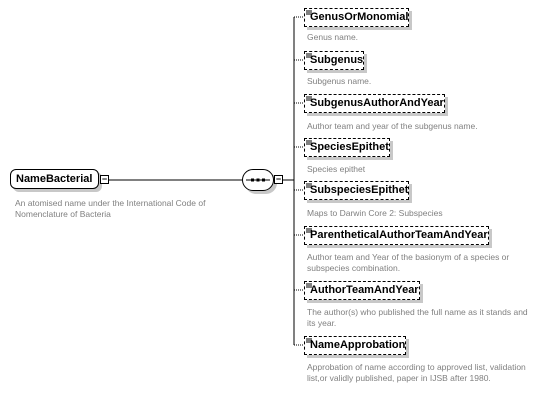  I want to click on element-subgenus-author-and-year: SubgenusAuthorAndYear, so click(374, 103).